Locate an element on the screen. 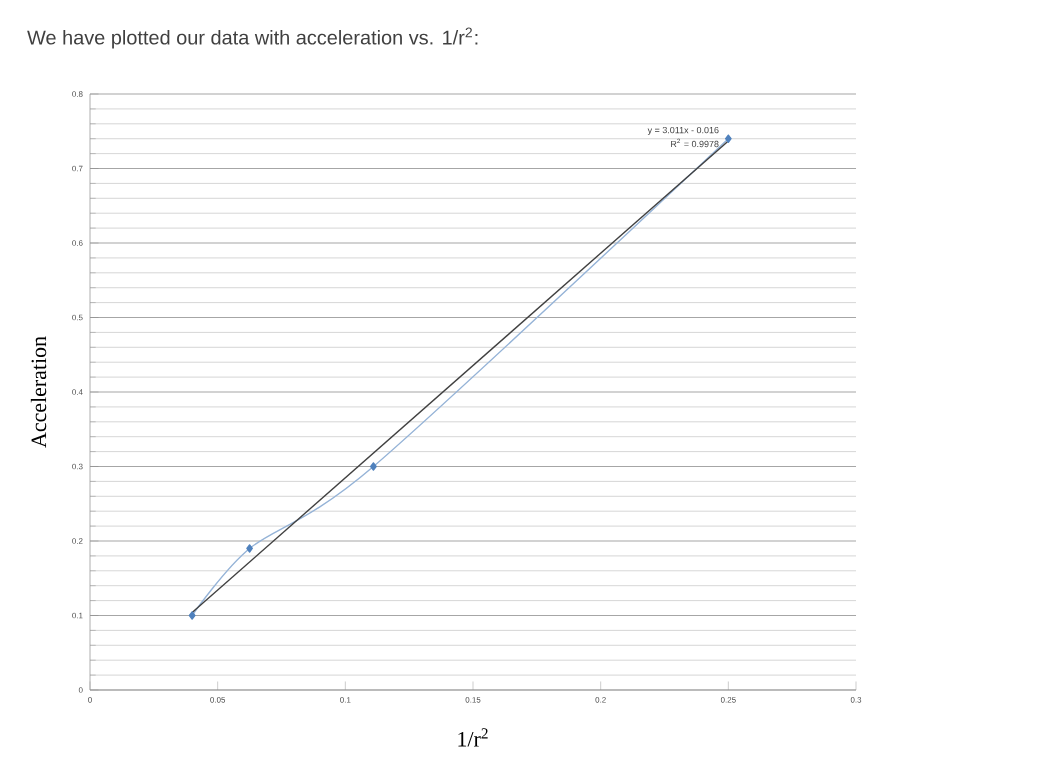 Image resolution: width=1060 pixels, height=774 pixels. chart-title: We have plotted our data with acceleration vs. 1/r$^{2}$: is located at coordinates (252, 38).